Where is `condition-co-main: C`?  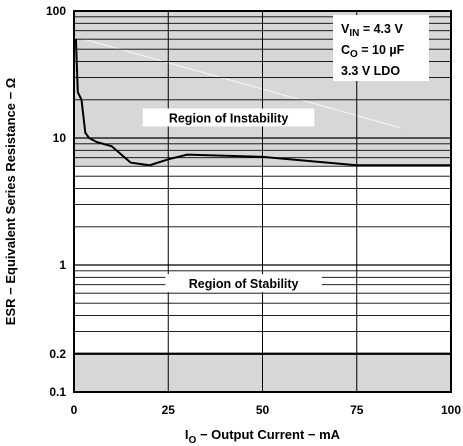
condition-co-main: C is located at coordinates (345, 50).